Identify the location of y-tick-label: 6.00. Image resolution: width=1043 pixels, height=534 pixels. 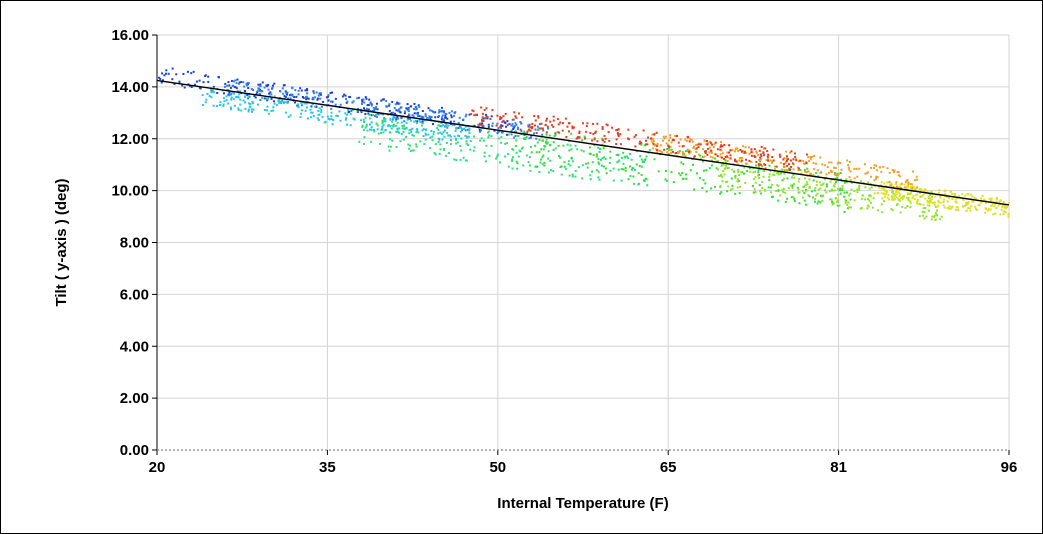
(134, 294).